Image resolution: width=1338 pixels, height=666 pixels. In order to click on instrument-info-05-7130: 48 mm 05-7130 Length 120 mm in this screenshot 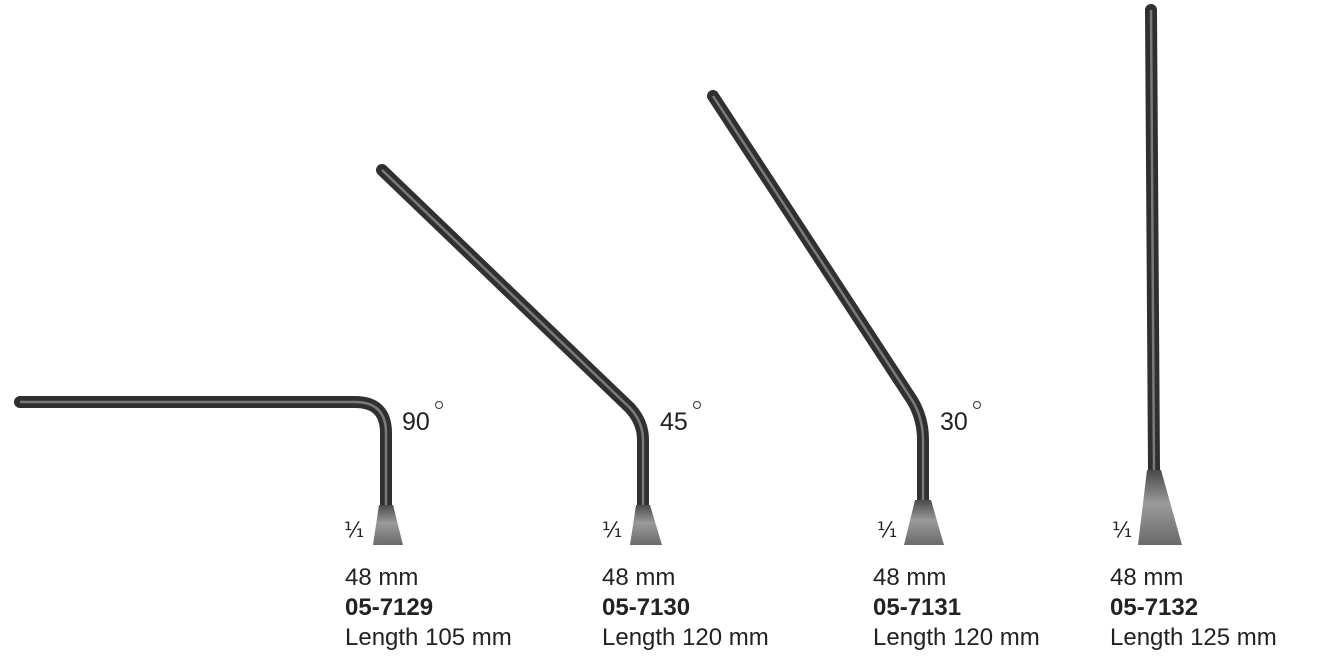, I will do `click(685, 608)`.